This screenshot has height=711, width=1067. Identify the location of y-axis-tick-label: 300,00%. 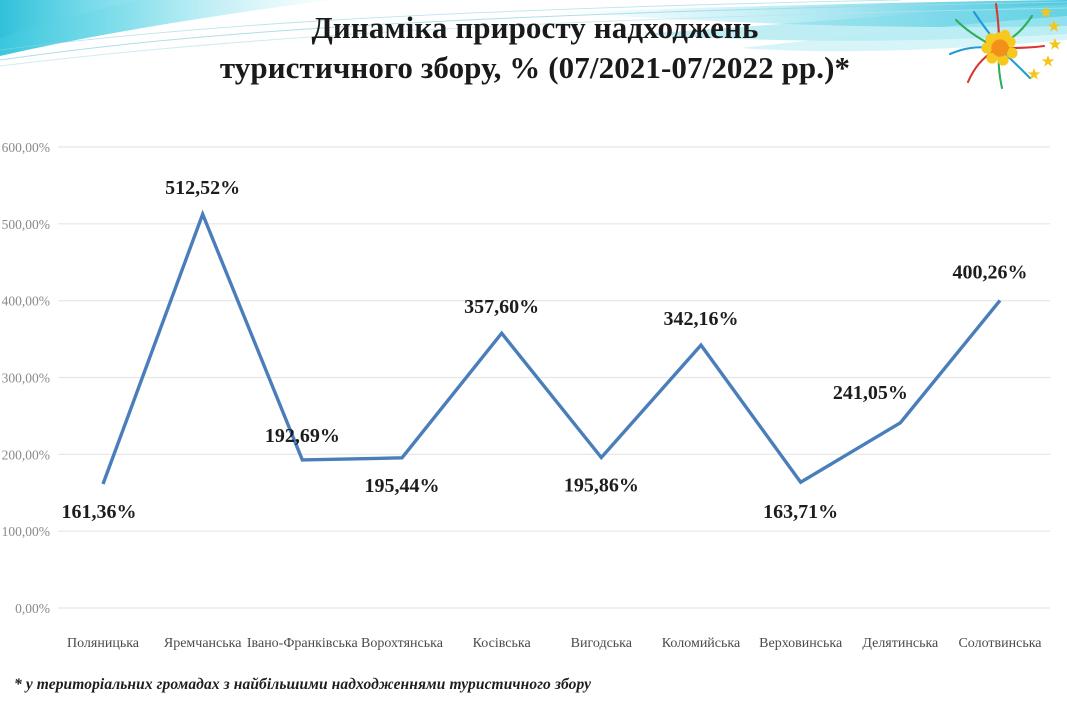
(26, 378).